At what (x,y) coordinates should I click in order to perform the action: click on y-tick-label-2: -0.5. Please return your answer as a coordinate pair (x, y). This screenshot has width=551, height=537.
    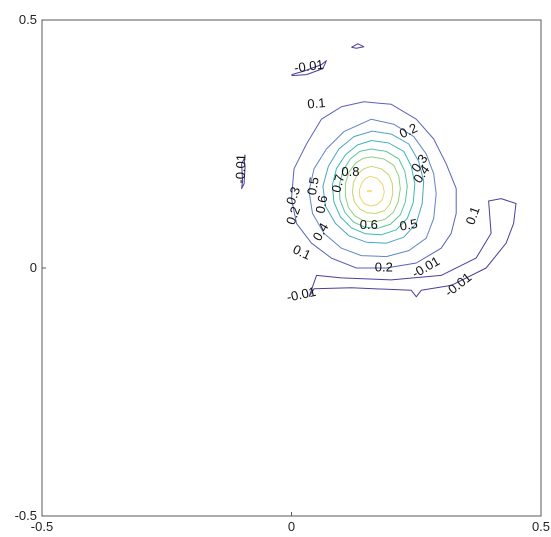
    Looking at the image, I should click on (26, 515).